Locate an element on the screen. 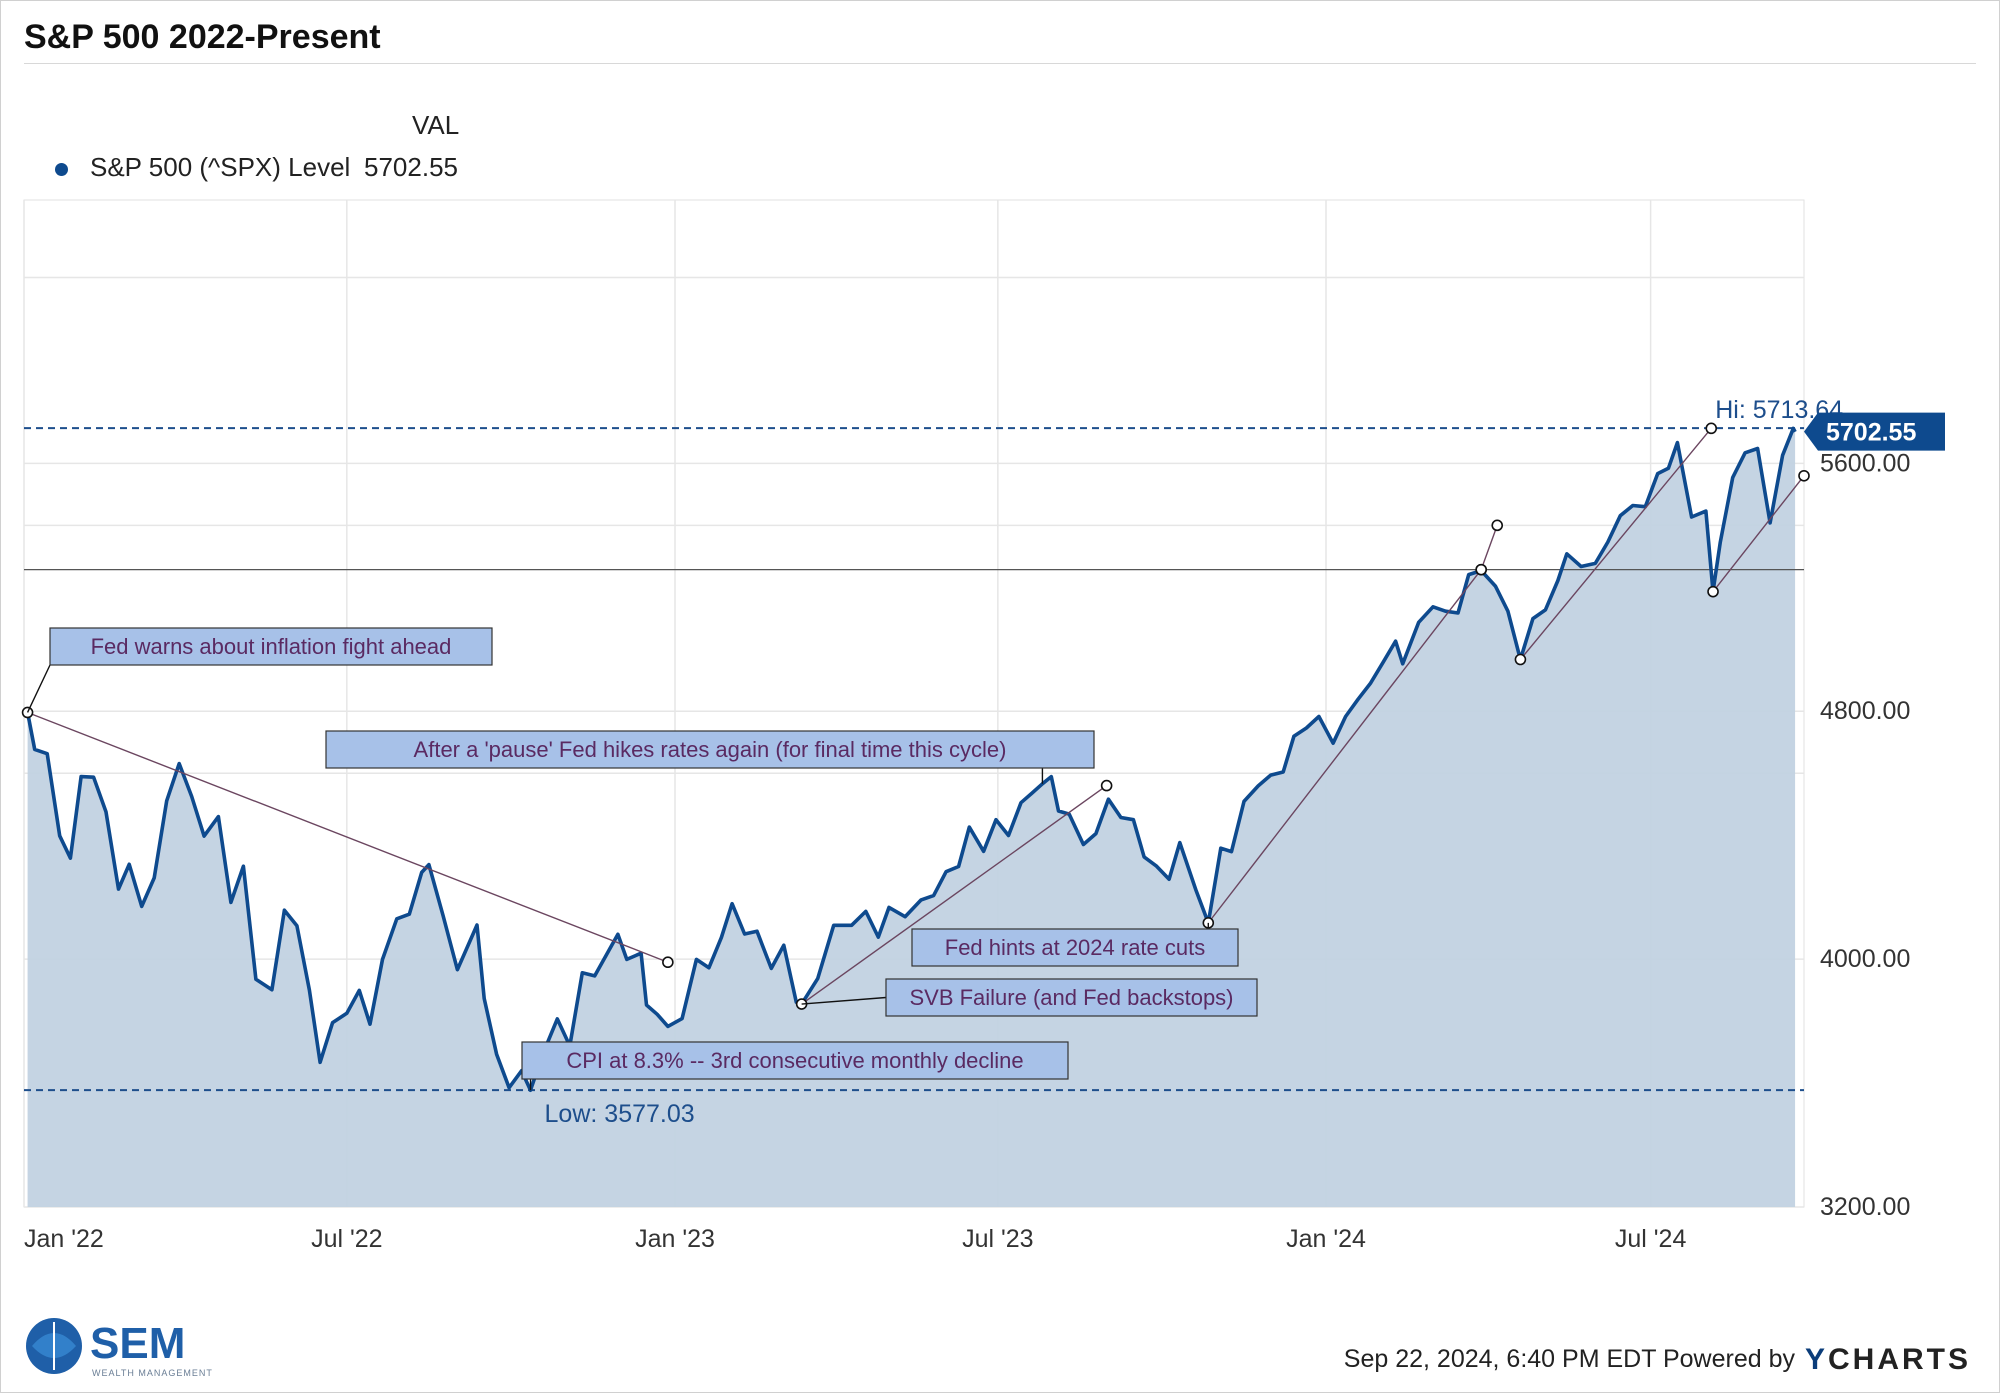 The height and width of the screenshot is (1393, 2000). legend-series-dot-icon is located at coordinates (61, 169).